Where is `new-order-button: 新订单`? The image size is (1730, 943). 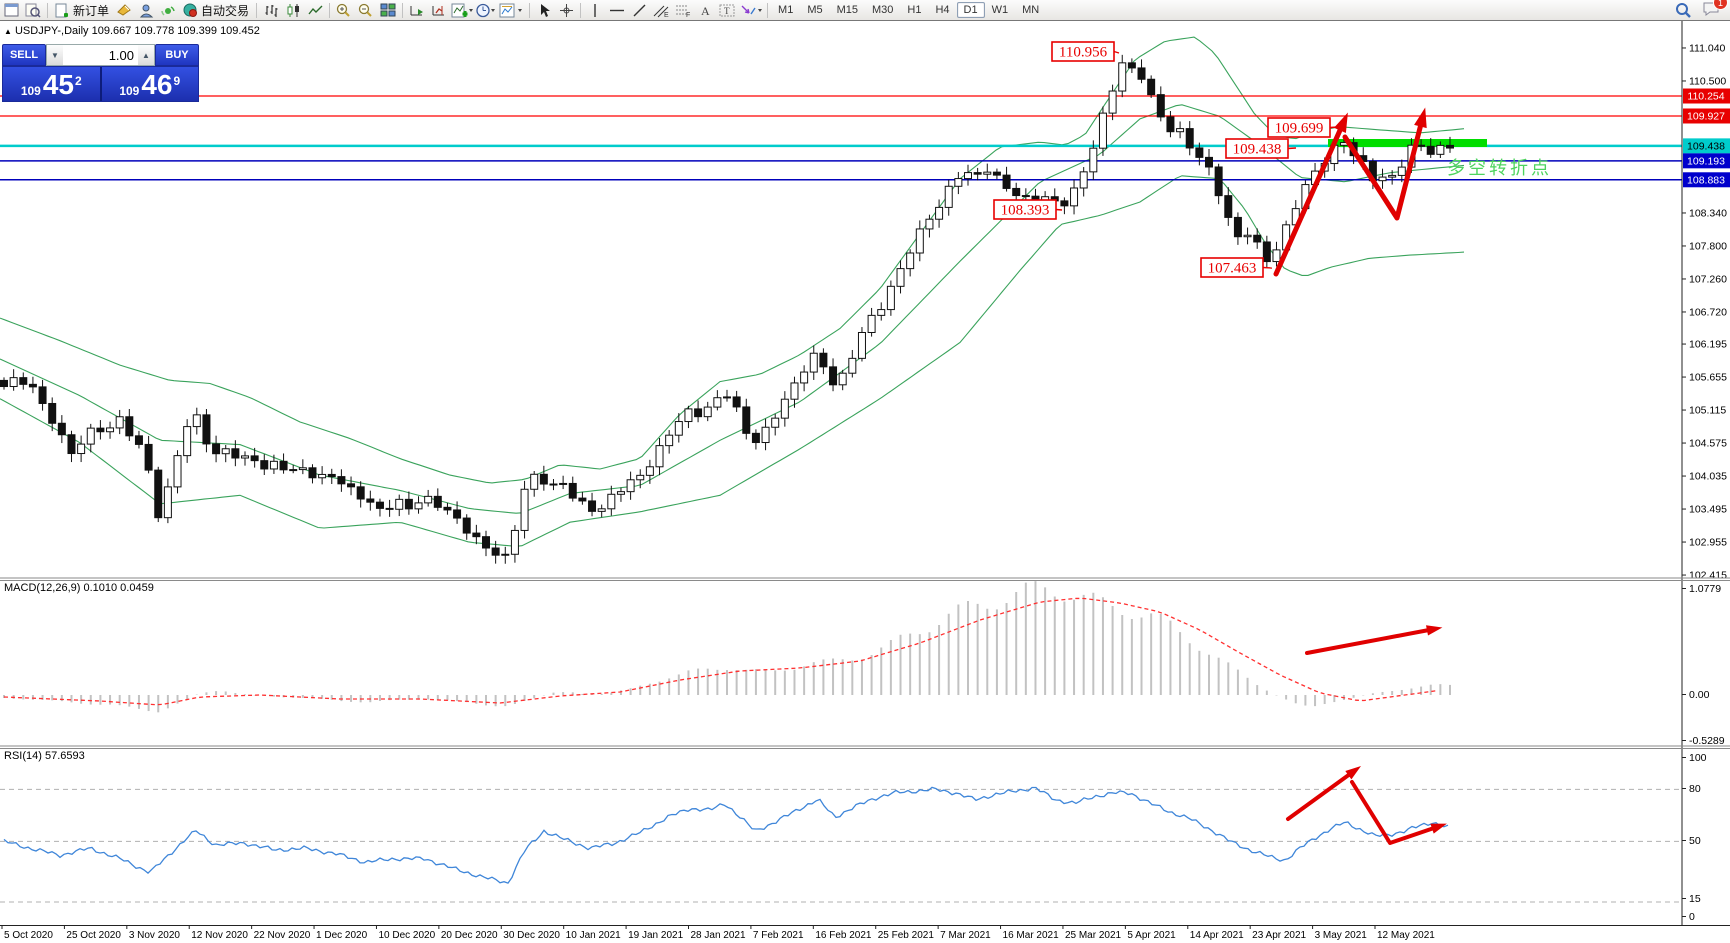 new-order-button: 新订单 is located at coordinates (82, 10).